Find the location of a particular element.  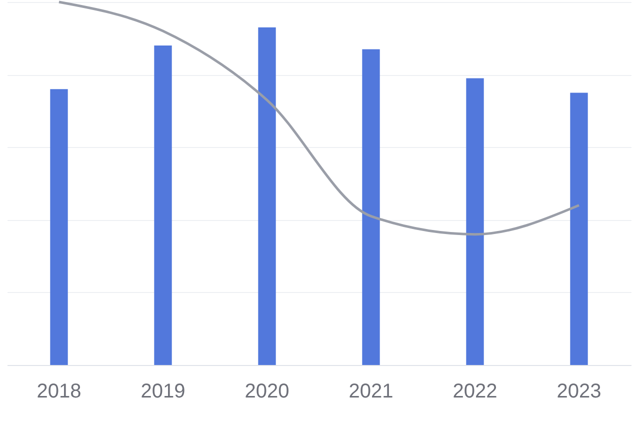

x-tick-label: 2021 is located at coordinates (371, 391).